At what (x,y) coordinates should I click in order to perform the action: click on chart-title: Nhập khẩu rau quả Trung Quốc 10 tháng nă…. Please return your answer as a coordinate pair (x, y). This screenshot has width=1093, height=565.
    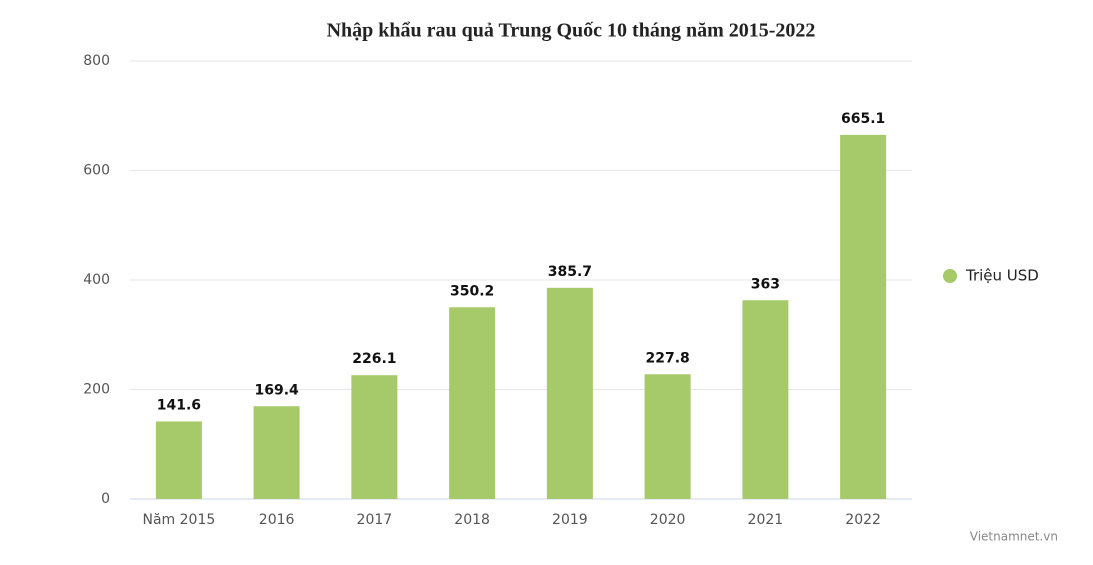
    Looking at the image, I should click on (571, 31).